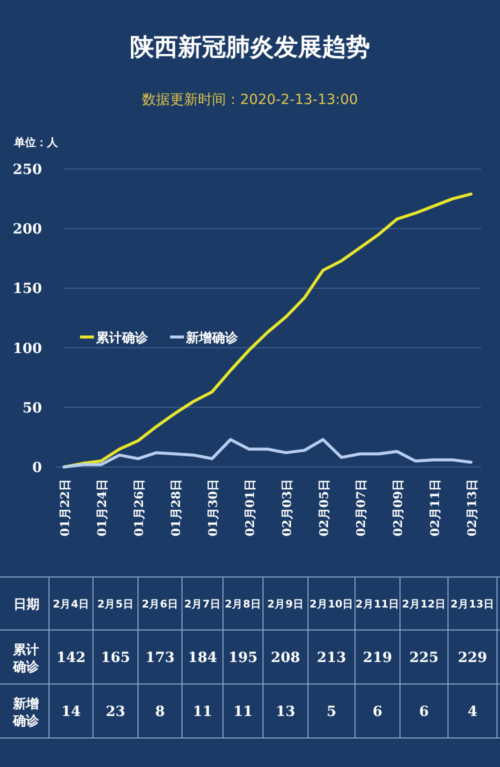  What do you see at coordinates (102, 507) in the screenshot?
I see `x-tick-label: 01月24日` at bounding box center [102, 507].